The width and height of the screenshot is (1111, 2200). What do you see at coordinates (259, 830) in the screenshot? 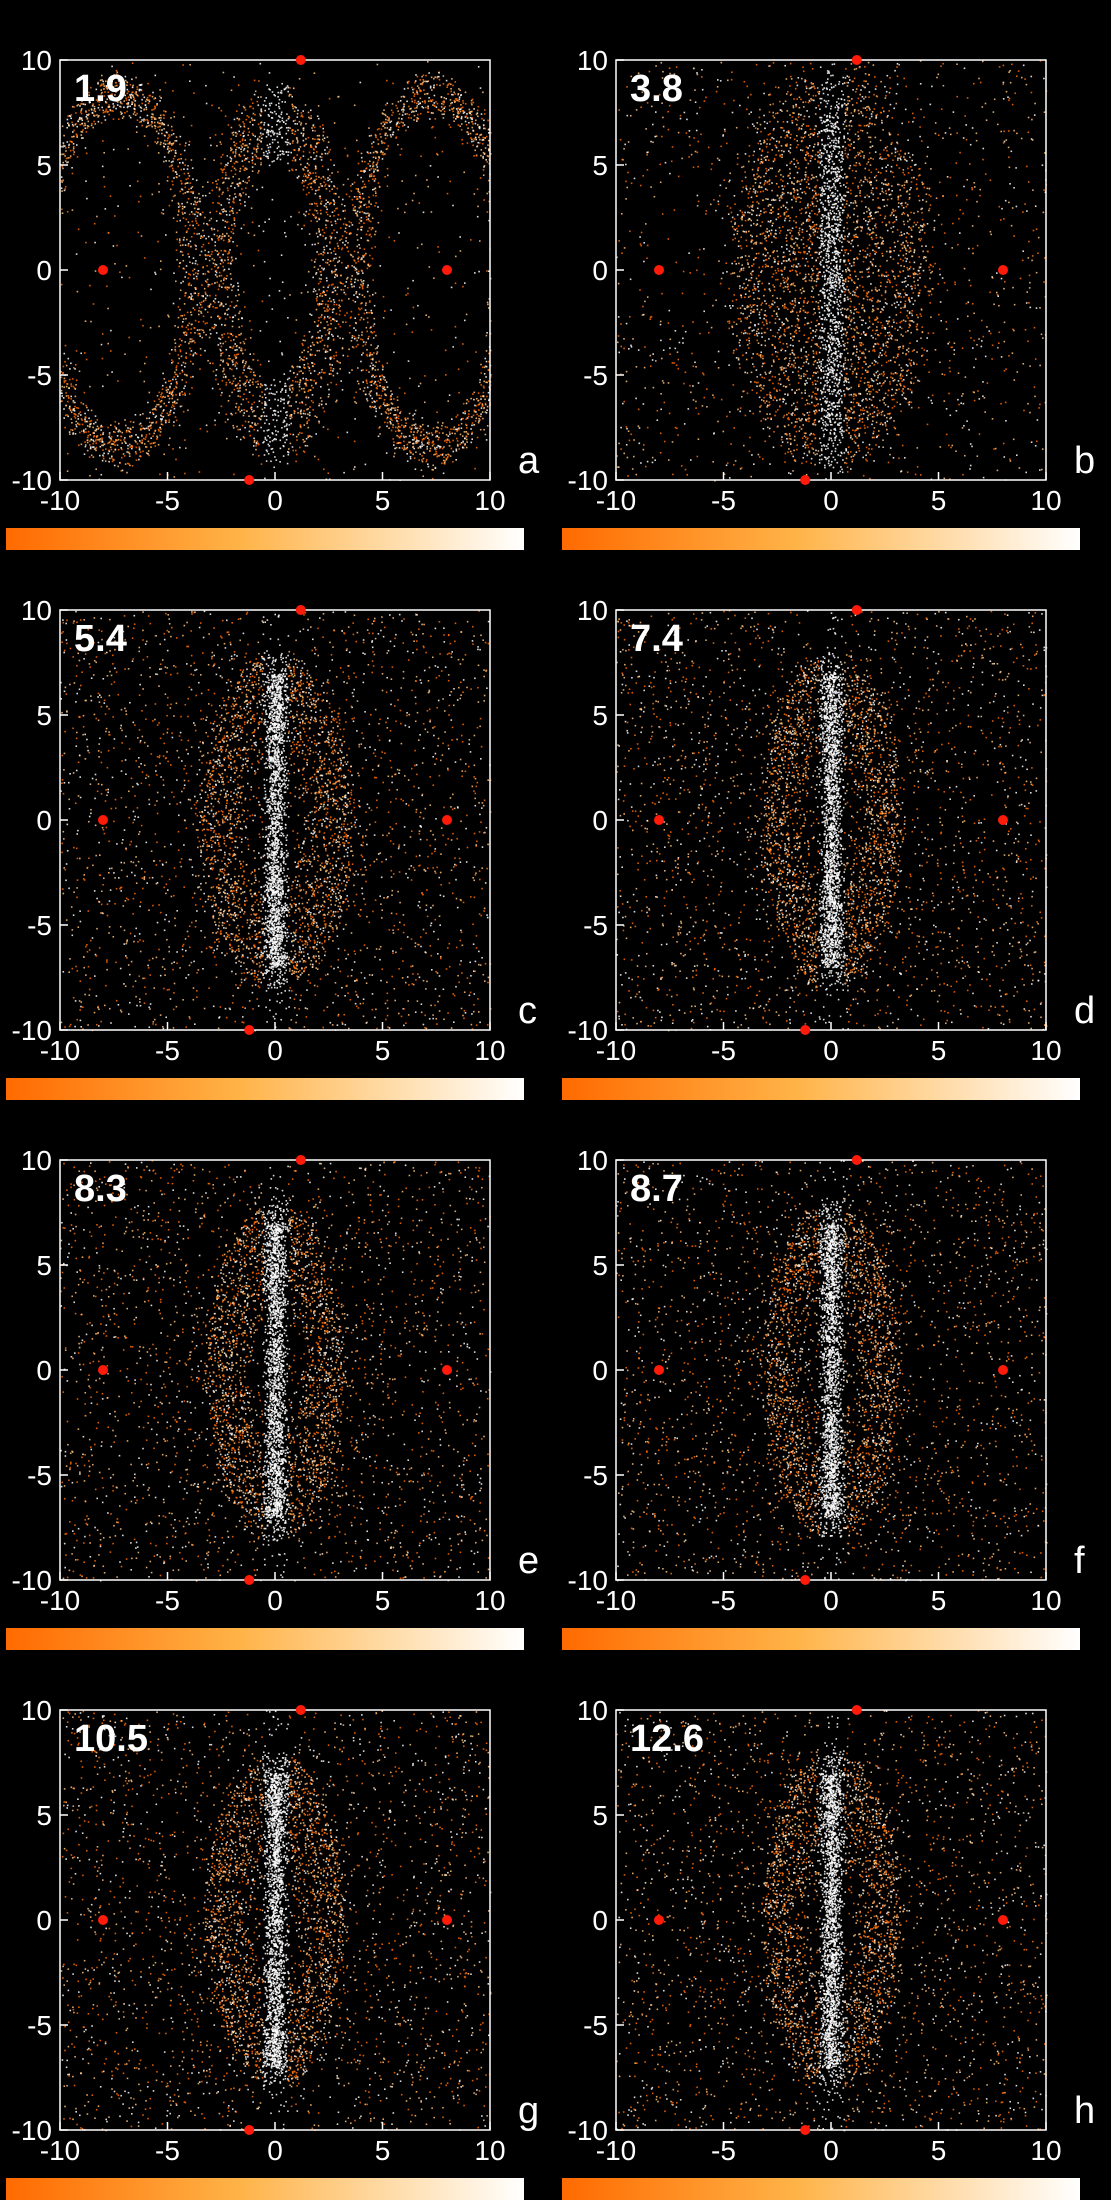
I see `plot-c: -10 -5 0 5 10 -10 -5 0 5 10` at bounding box center [259, 830].